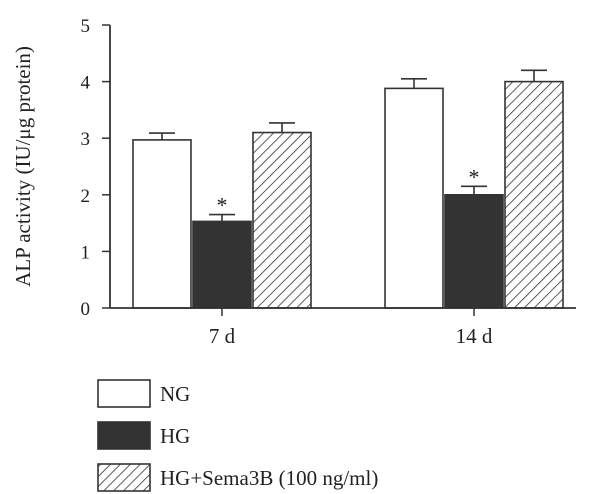  What do you see at coordinates (175, 436) in the screenshot?
I see `legend-label: HG` at bounding box center [175, 436].